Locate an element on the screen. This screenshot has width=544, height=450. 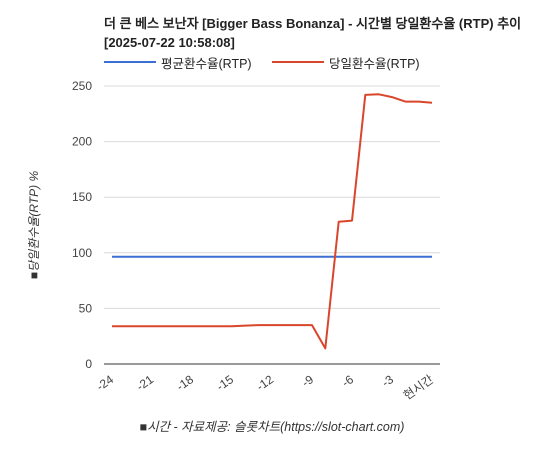
x-tick: -24 is located at coordinates (105, 383).